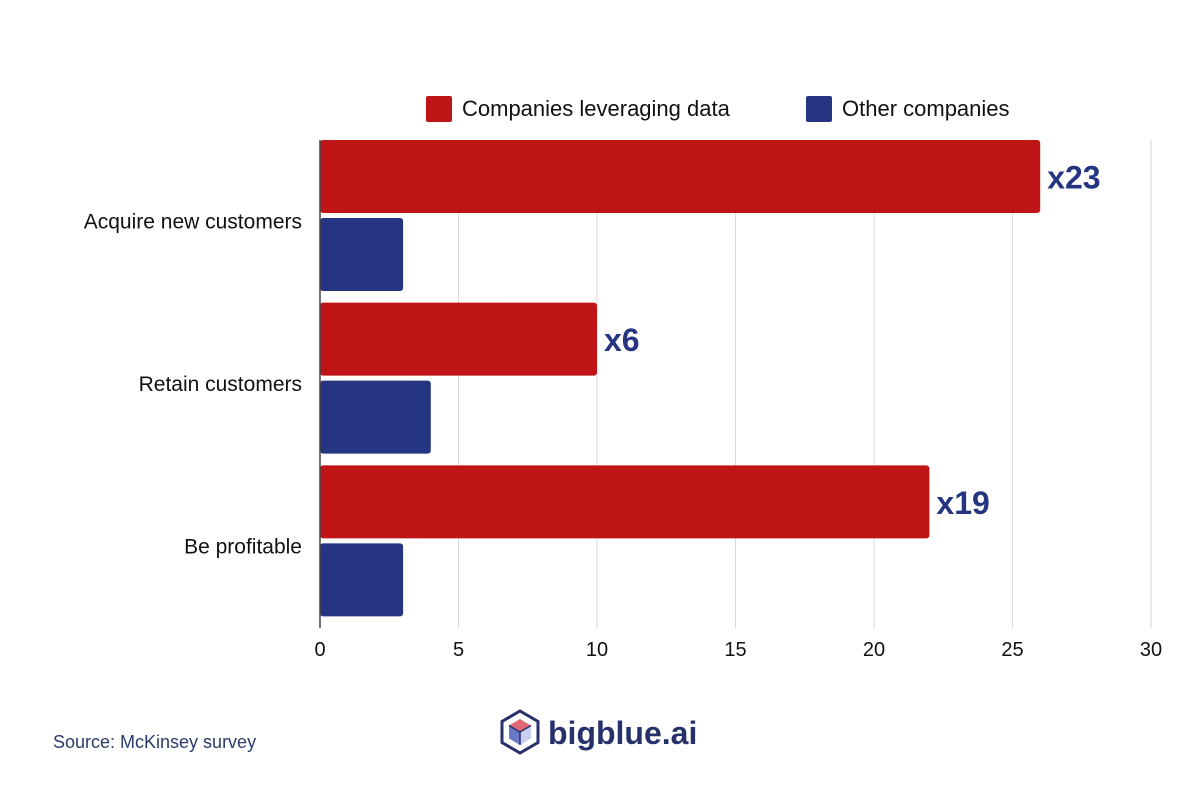 The height and width of the screenshot is (800, 1200). I want to click on legend-label-other: Other companies, so click(926, 108).